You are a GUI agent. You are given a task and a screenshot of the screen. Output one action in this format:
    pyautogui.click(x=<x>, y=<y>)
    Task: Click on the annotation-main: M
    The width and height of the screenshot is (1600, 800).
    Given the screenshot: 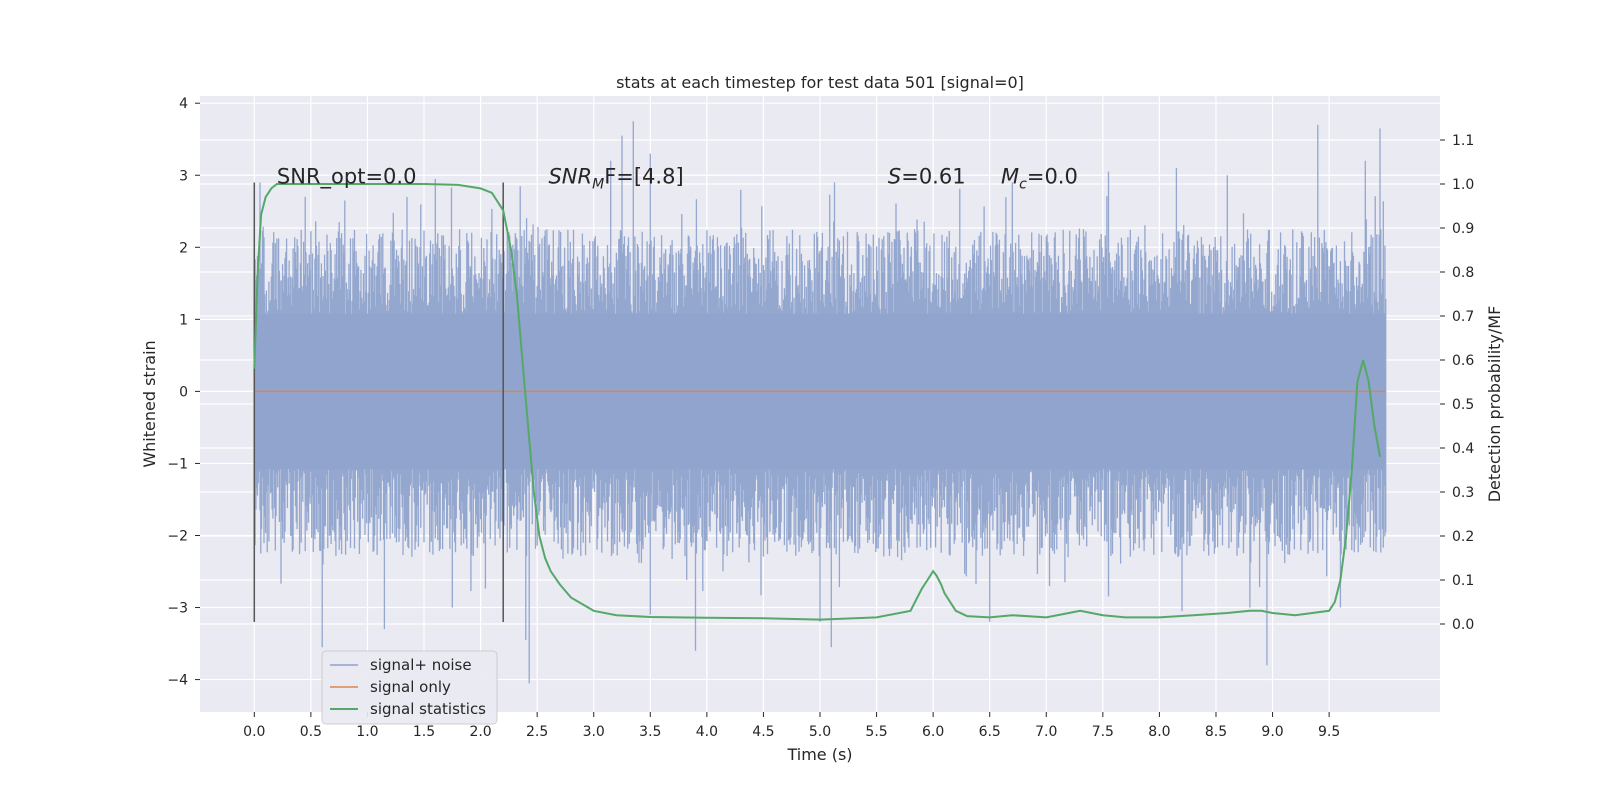 What is the action you would take?
    pyautogui.click(x=1010, y=176)
    